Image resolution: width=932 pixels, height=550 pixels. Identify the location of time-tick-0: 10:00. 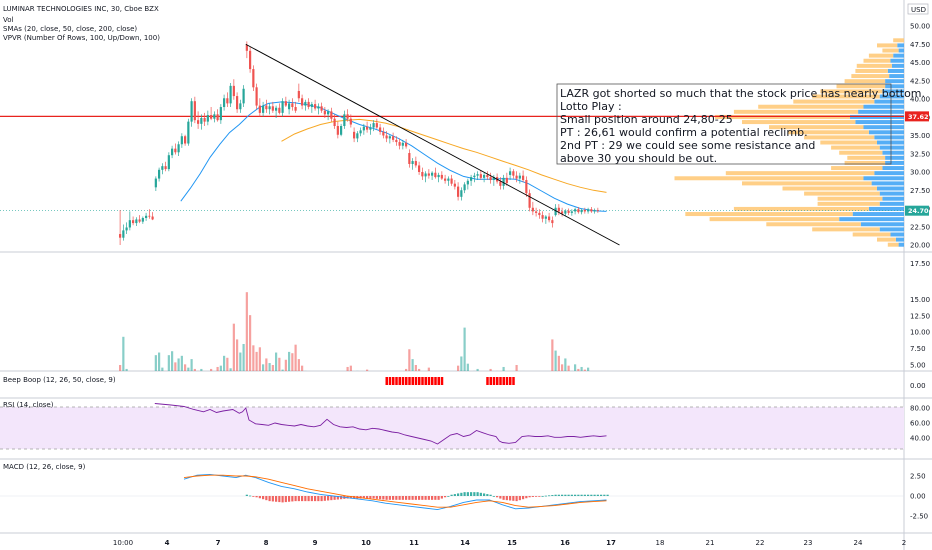
(123, 543).